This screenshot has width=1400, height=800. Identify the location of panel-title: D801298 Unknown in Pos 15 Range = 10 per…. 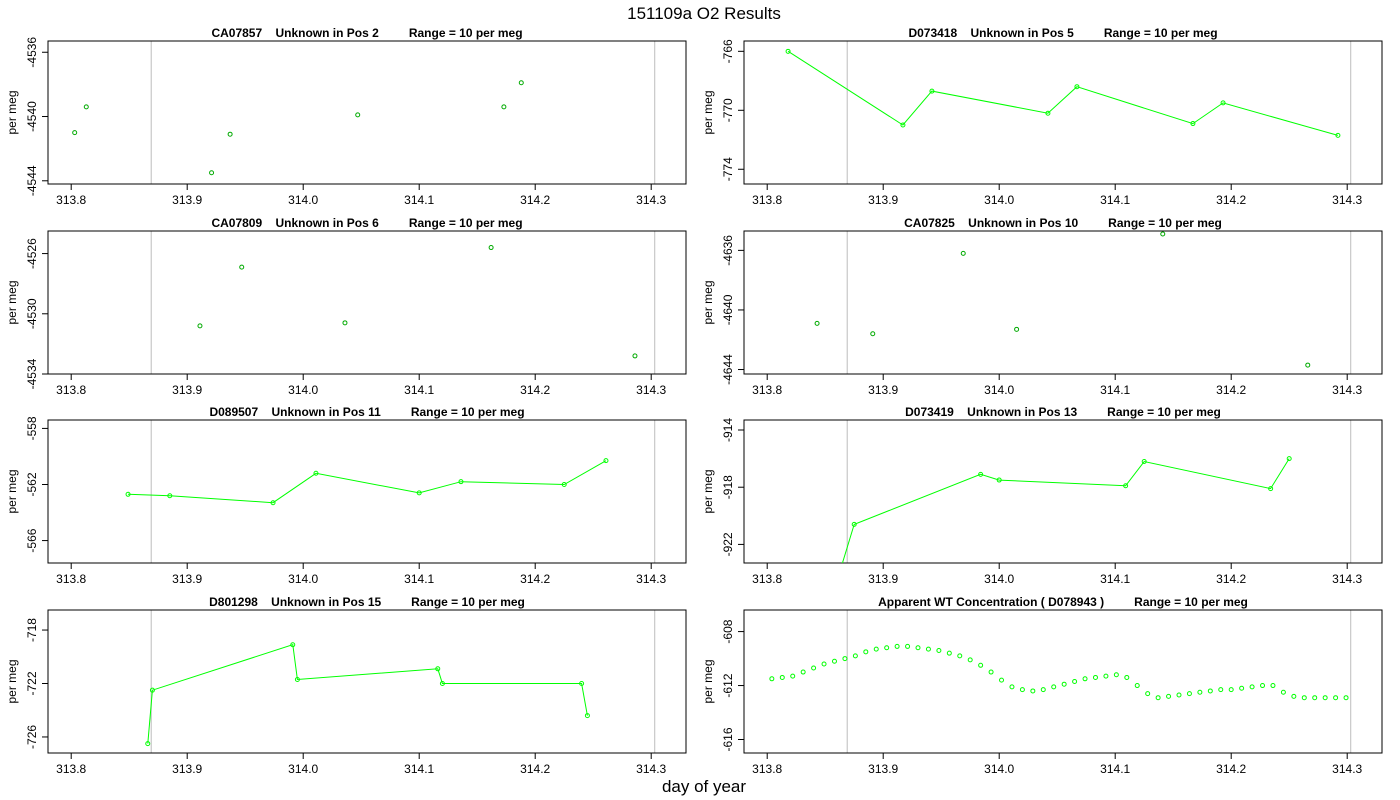
(367, 602).